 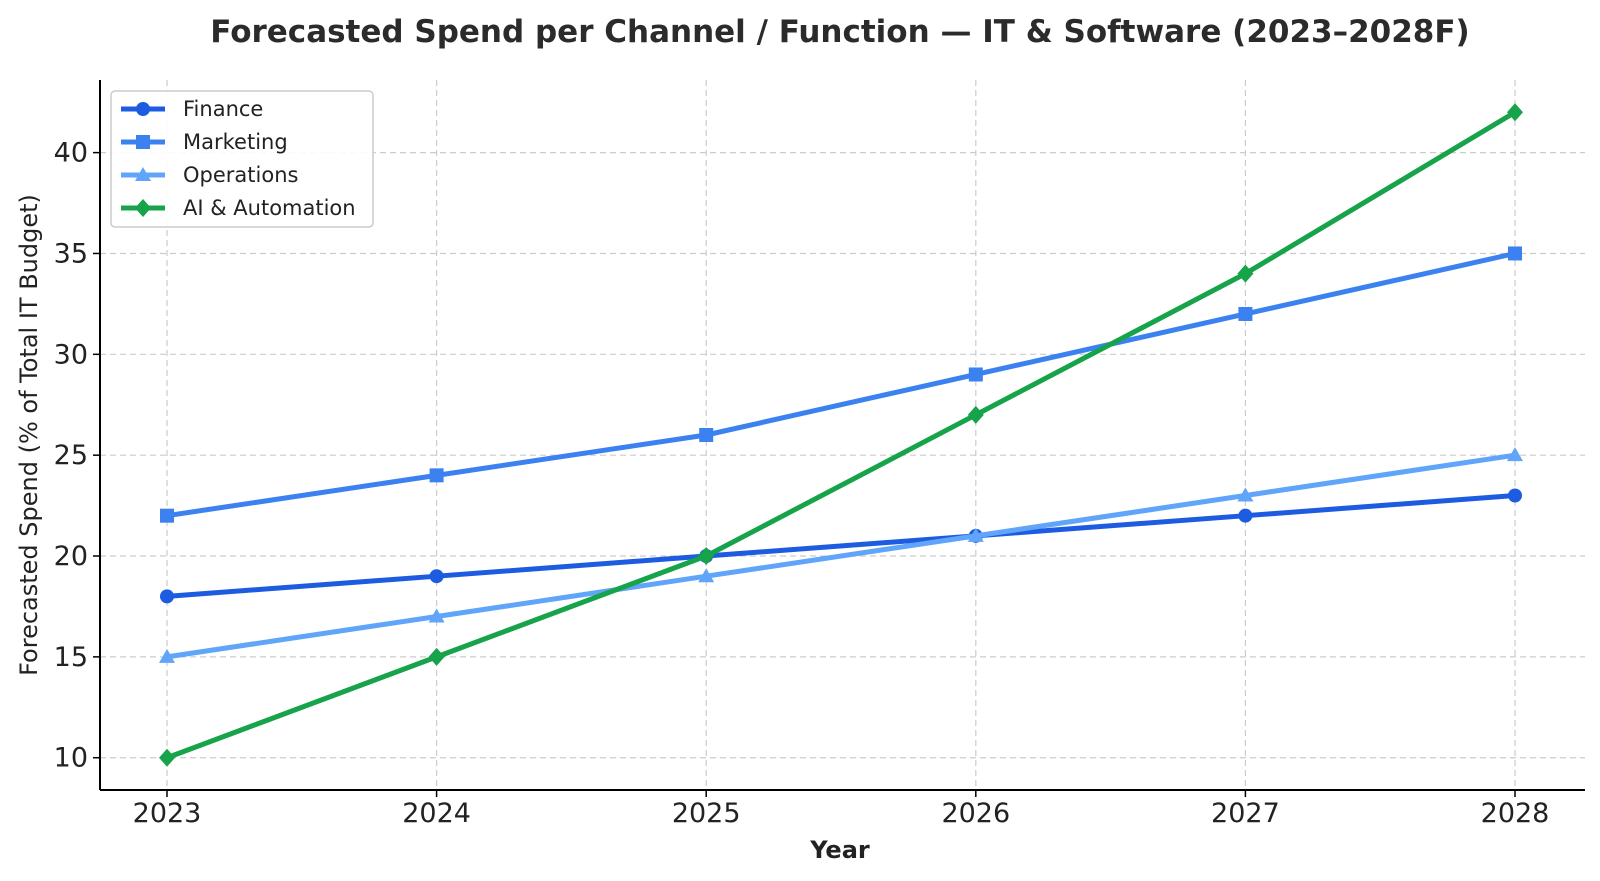 What do you see at coordinates (706, 813) in the screenshot?
I see `x-tick-label: 2025` at bounding box center [706, 813].